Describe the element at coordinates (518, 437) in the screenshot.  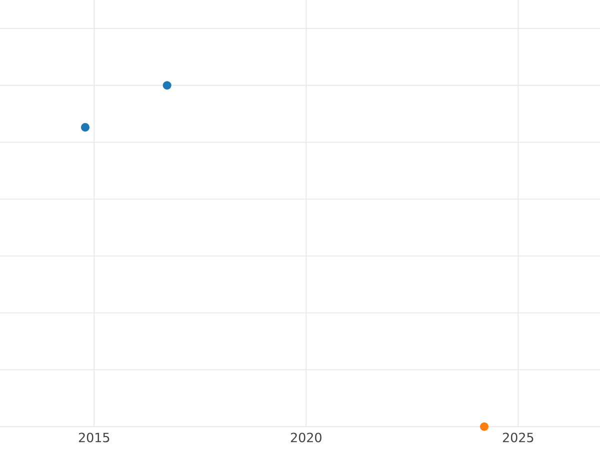
I see `x-tick-label: 2025` at that location.